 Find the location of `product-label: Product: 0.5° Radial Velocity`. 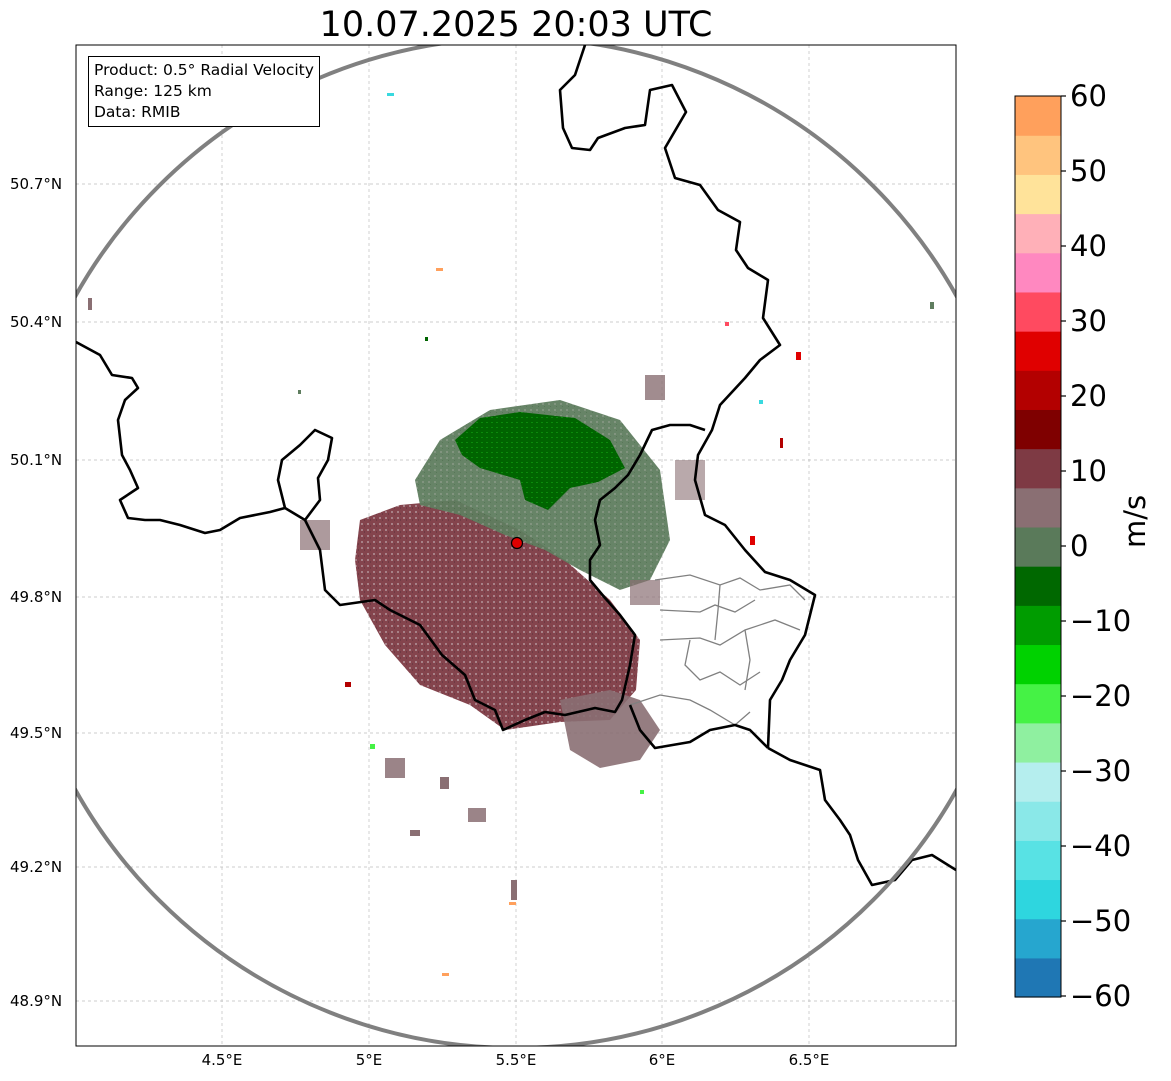

product-label: Product: 0.5° Radial Velocity is located at coordinates (204, 70).